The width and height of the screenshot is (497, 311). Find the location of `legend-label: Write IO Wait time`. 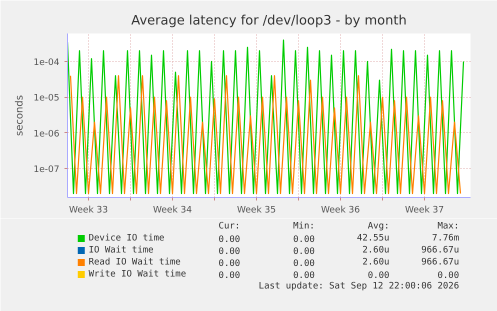

legend-label: Write IO Wait time is located at coordinates (137, 275).